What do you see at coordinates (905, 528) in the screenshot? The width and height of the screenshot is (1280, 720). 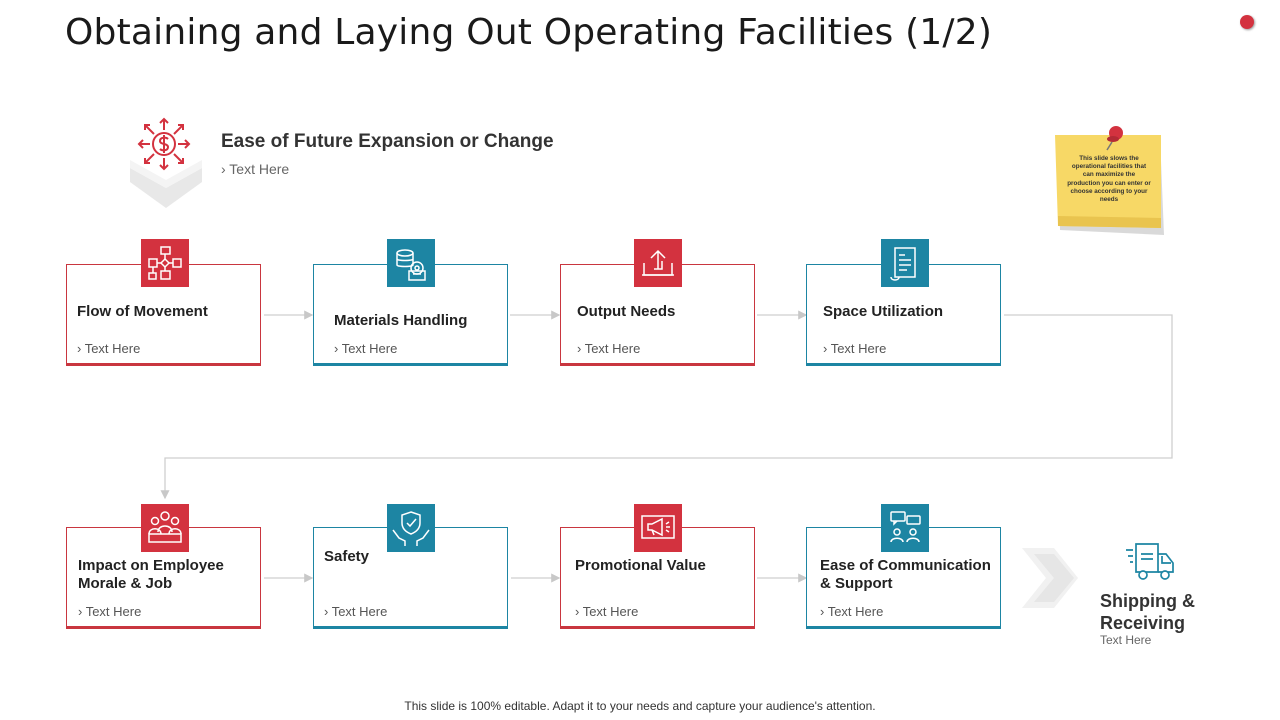 I see `chat-people-icon` at bounding box center [905, 528].